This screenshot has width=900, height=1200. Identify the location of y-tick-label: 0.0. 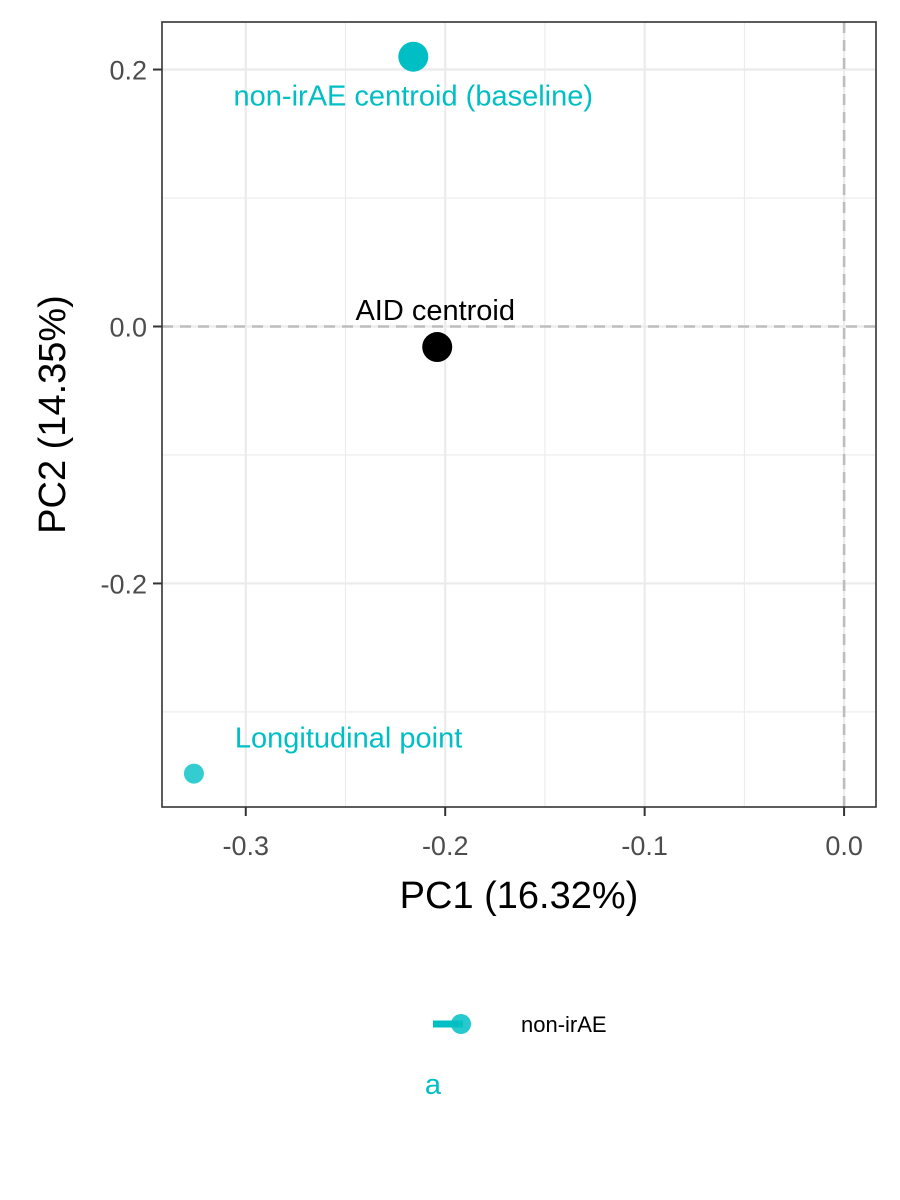
(128, 327).